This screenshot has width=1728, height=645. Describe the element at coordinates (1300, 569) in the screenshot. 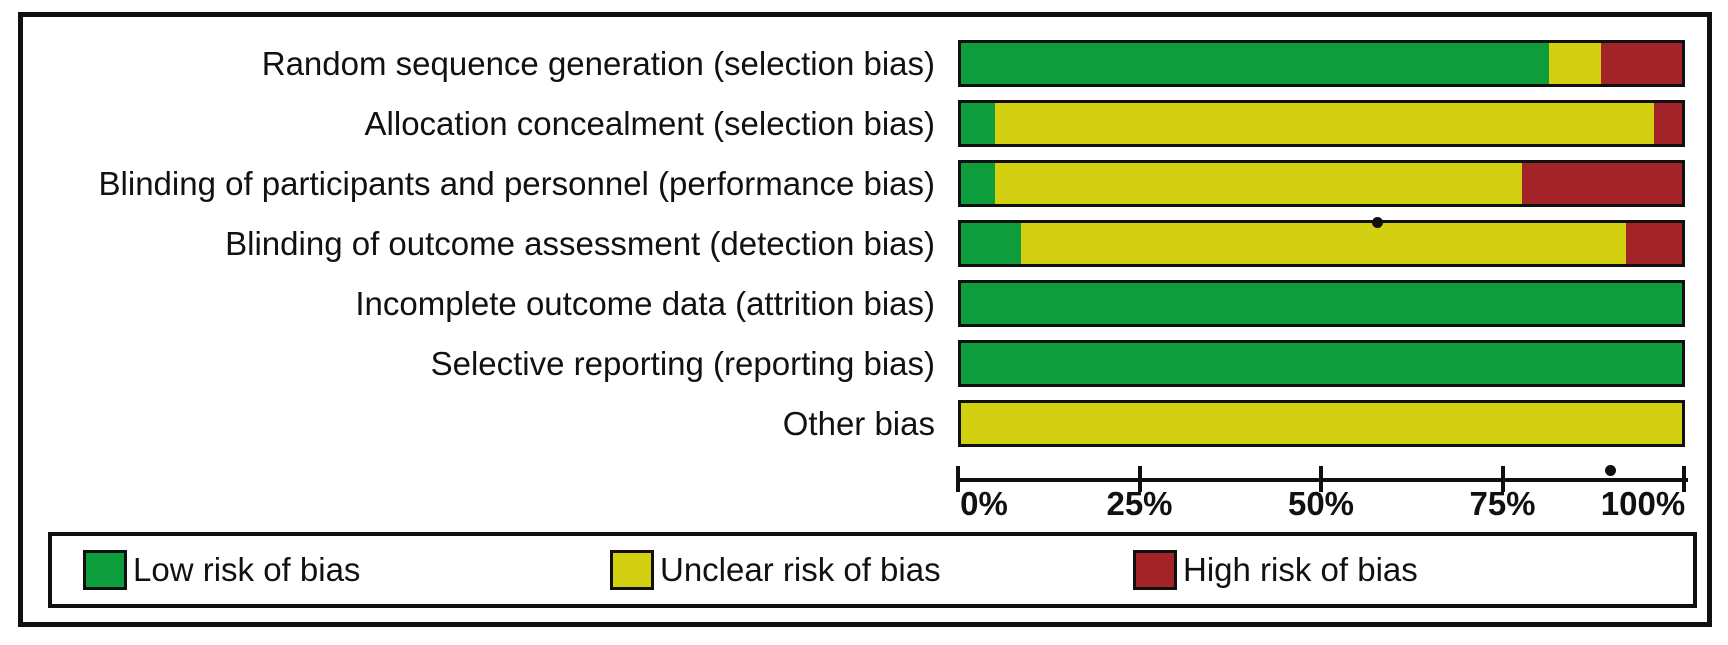

I see `legend-label: High risk of bias` at that location.